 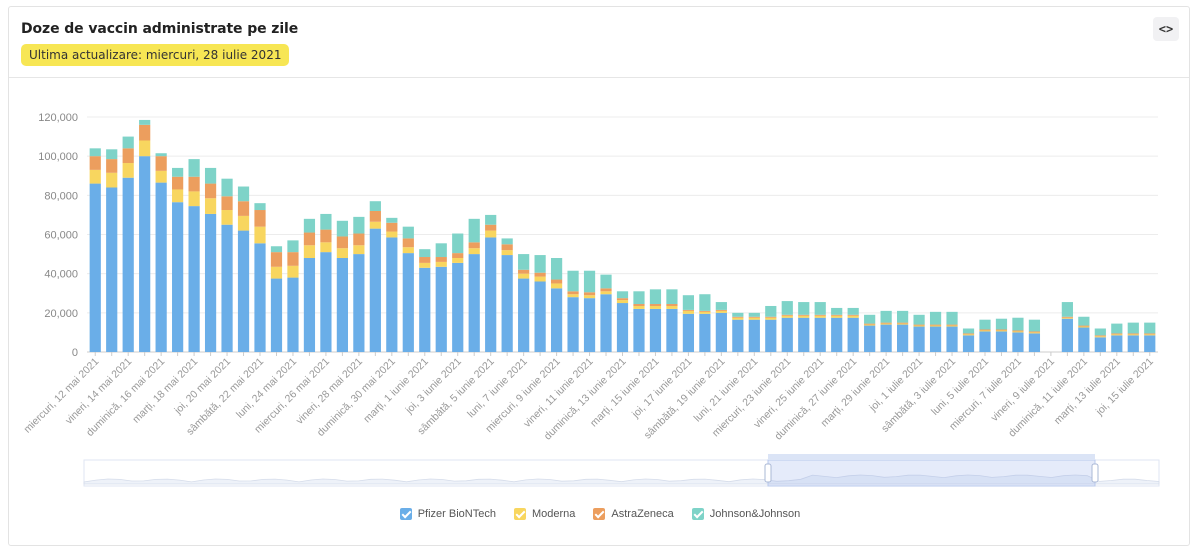 What do you see at coordinates (633, 514) in the screenshot?
I see `legend-item-astrazeneca: AstraZeneca` at bounding box center [633, 514].